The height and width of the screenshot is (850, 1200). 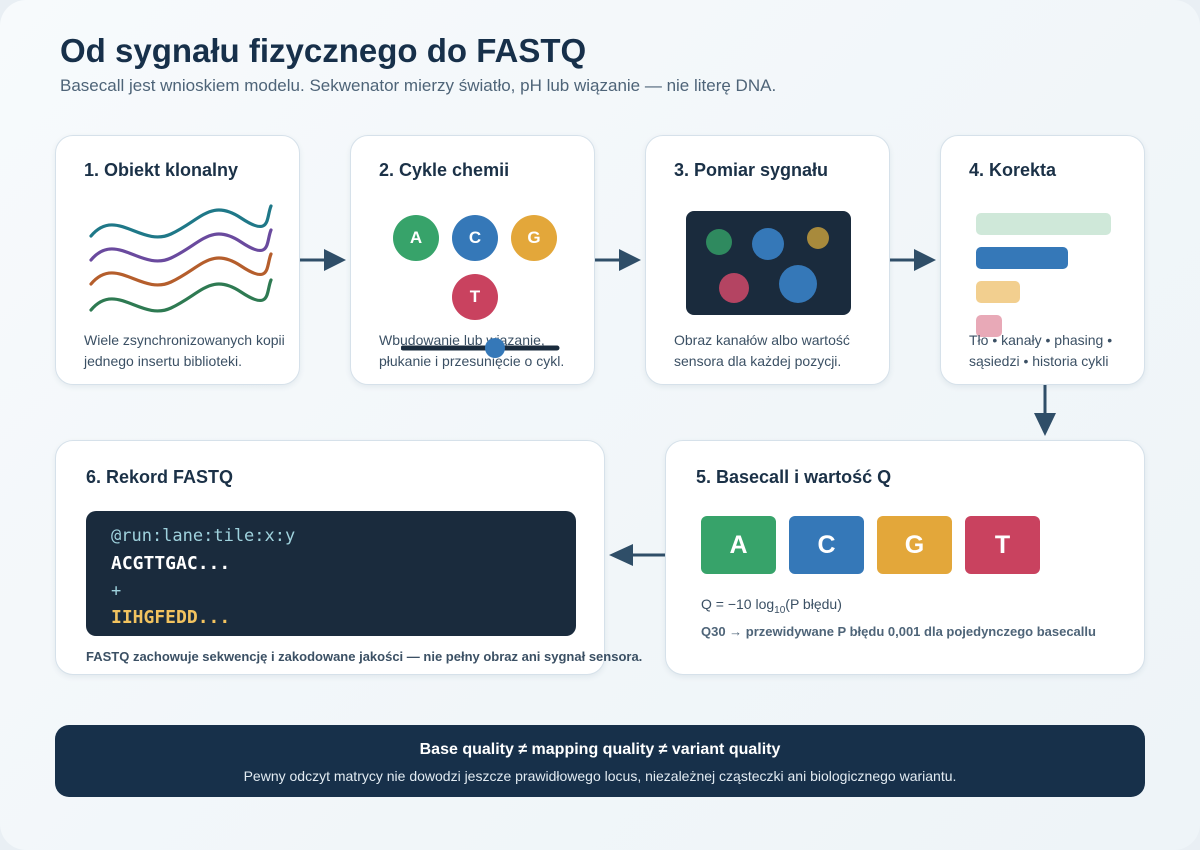 I want to click on arrow-left-icon, so click(x=637, y=555).